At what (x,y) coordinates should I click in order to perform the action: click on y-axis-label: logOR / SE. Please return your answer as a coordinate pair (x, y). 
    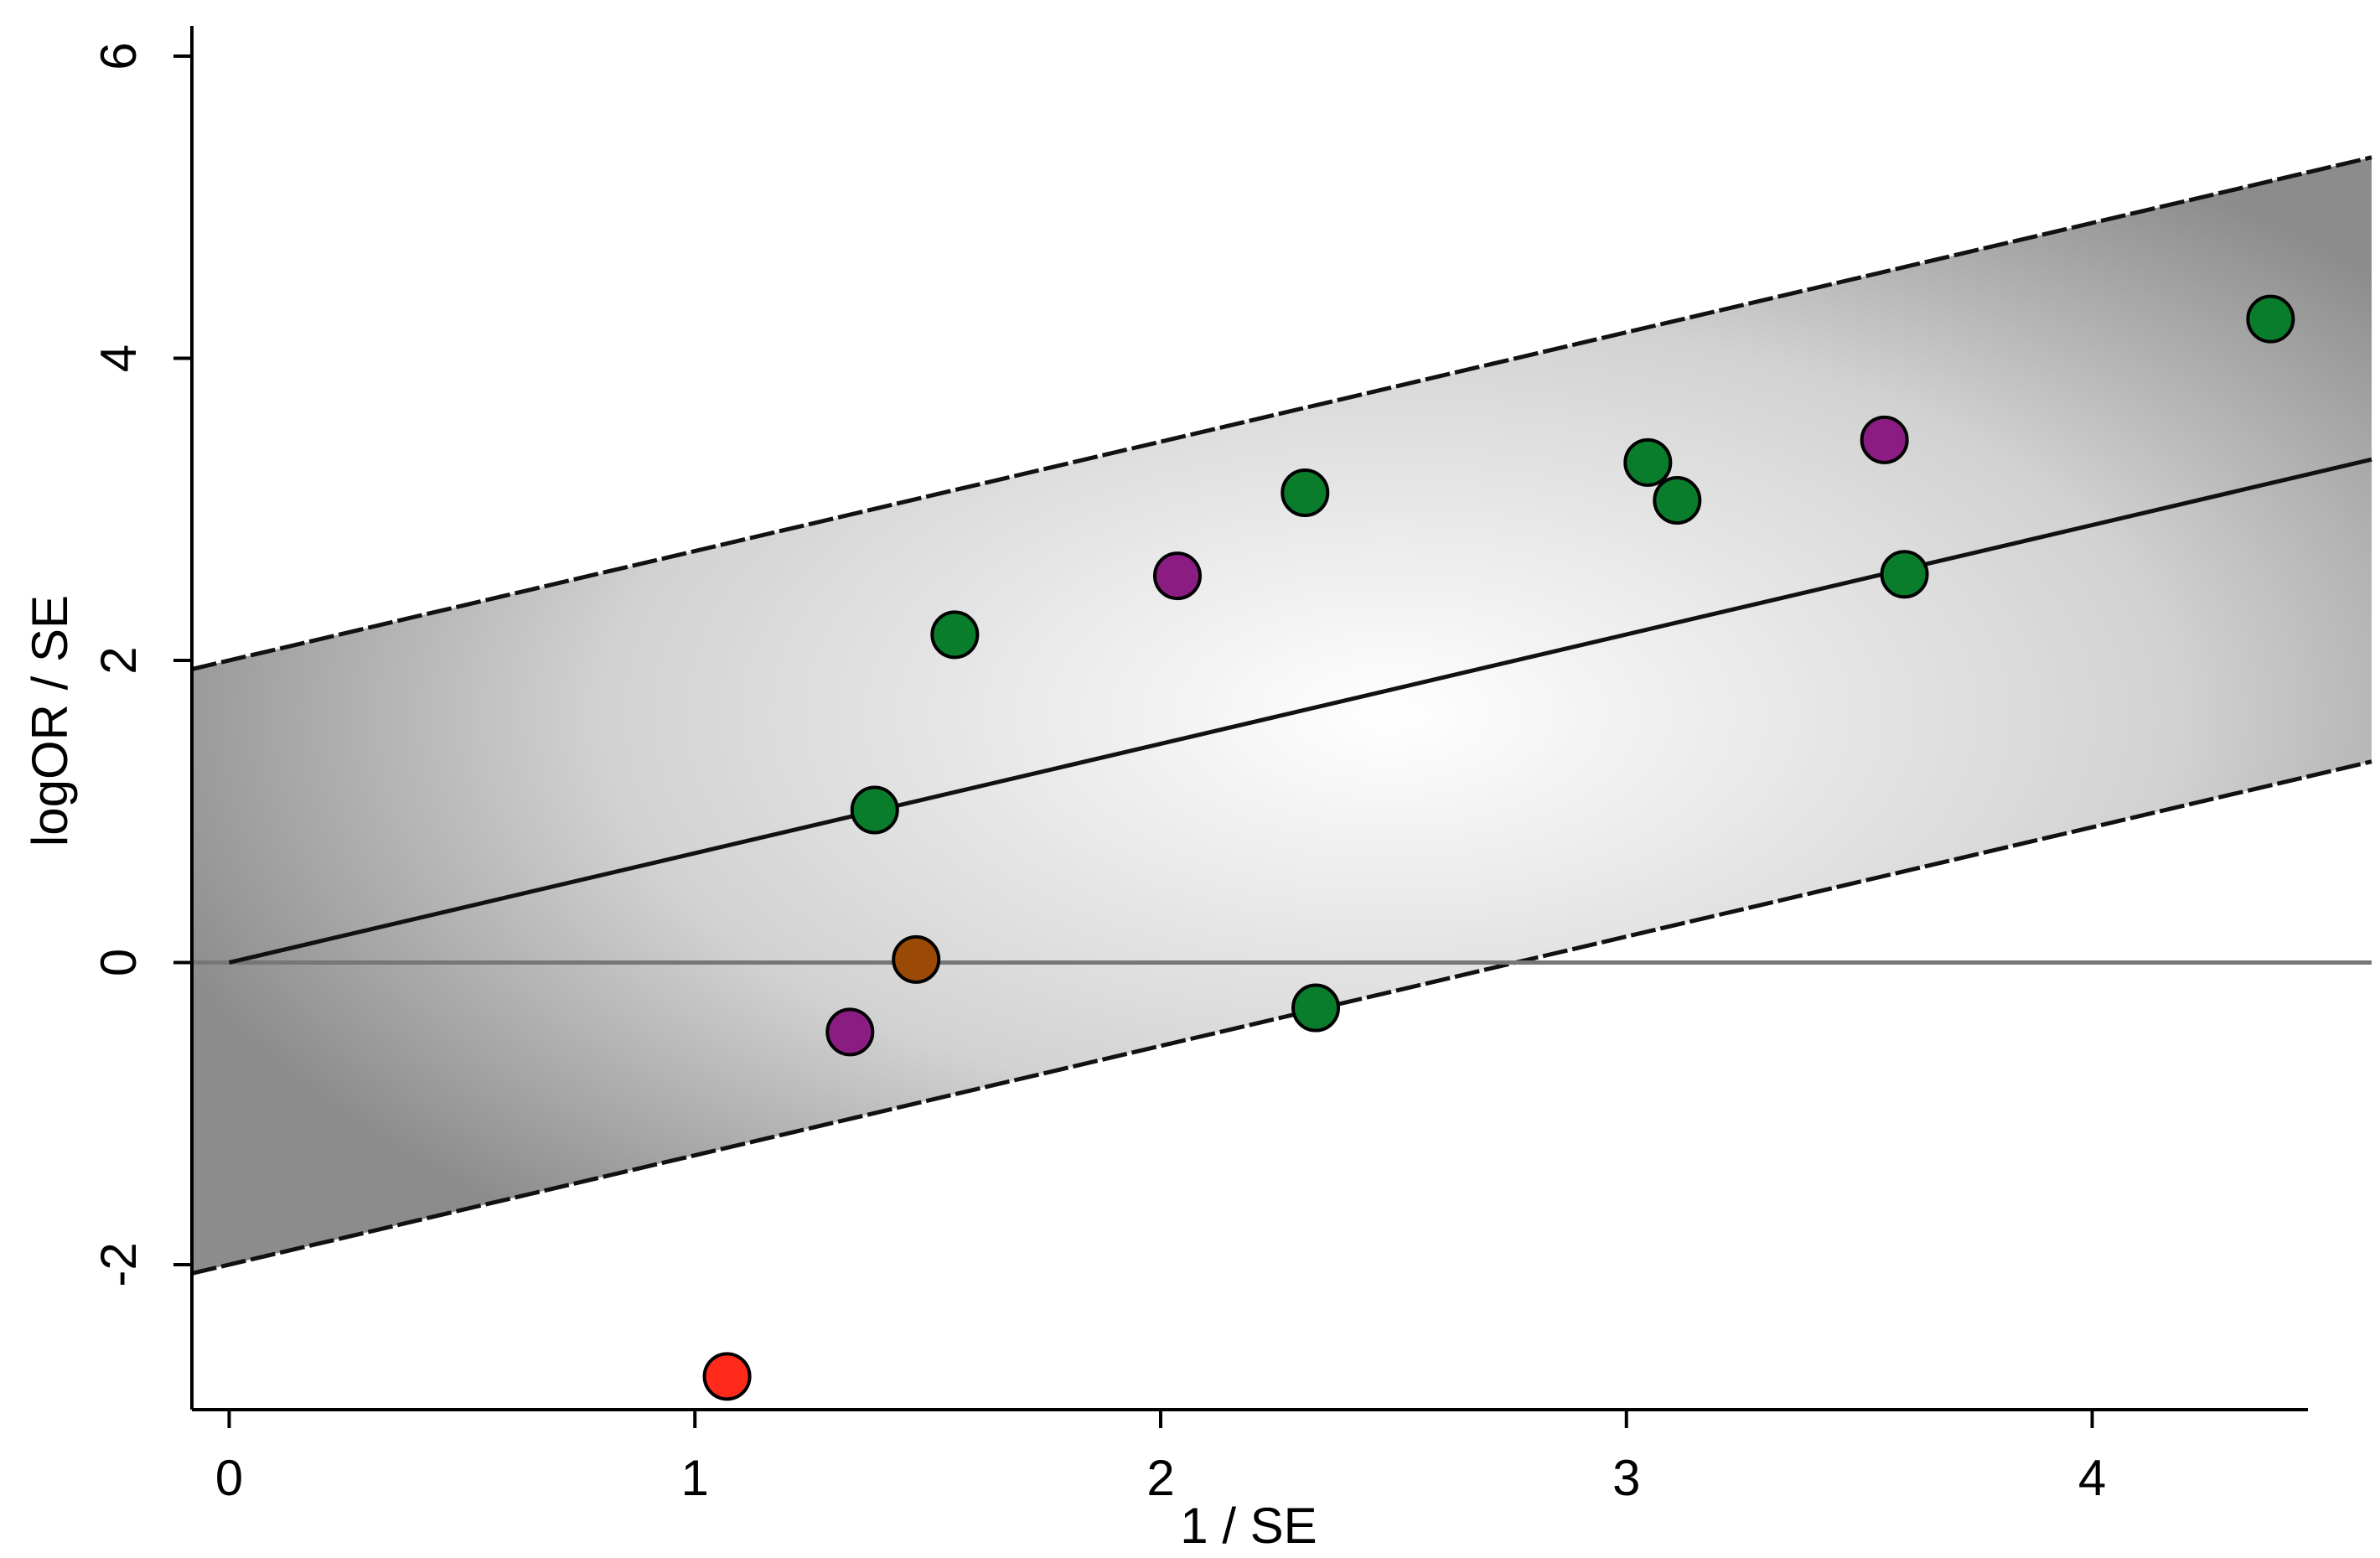
    Looking at the image, I should click on (50, 720).